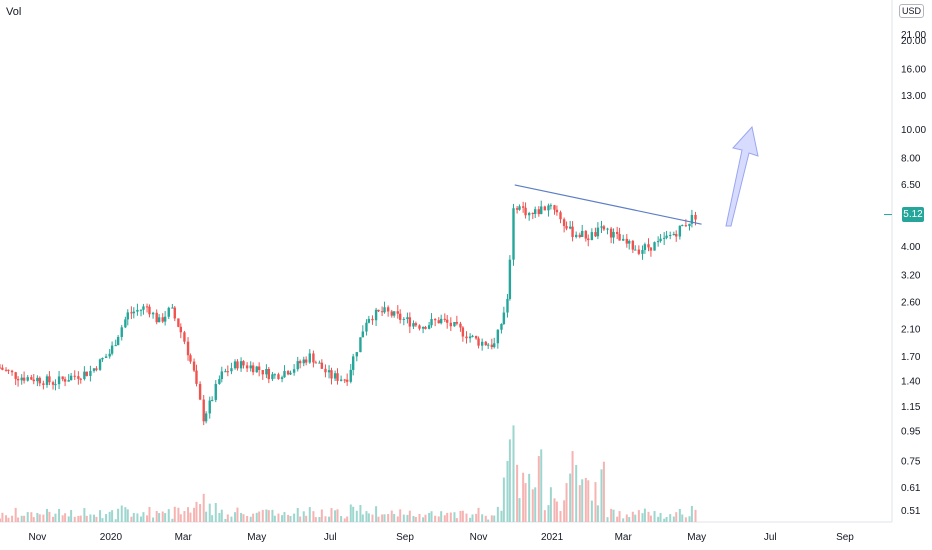 The width and height of the screenshot is (932, 550). I want to click on currency-unit-button: USD, so click(911, 11).